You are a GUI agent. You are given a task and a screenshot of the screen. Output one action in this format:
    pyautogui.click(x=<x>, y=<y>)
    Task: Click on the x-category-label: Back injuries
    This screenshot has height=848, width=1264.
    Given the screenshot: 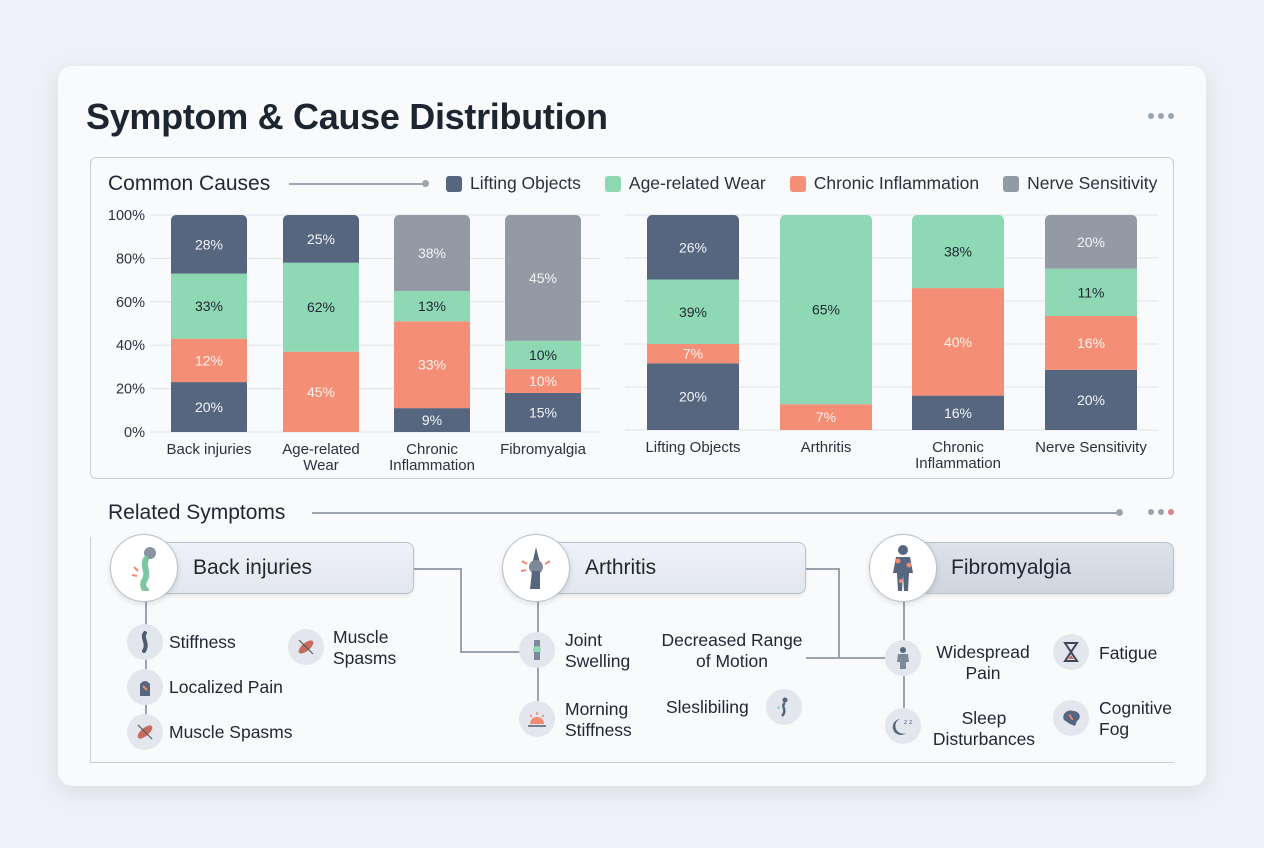 What is the action you would take?
    pyautogui.click(x=208, y=449)
    